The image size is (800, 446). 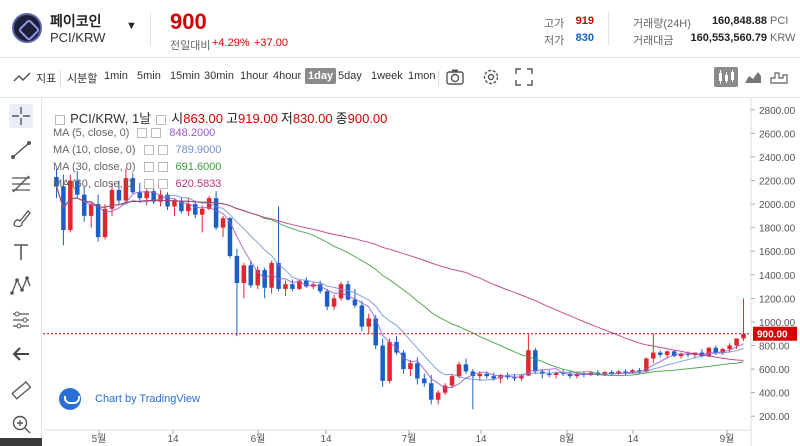 I want to click on interval-1mon: 1mon, so click(x=422, y=76).